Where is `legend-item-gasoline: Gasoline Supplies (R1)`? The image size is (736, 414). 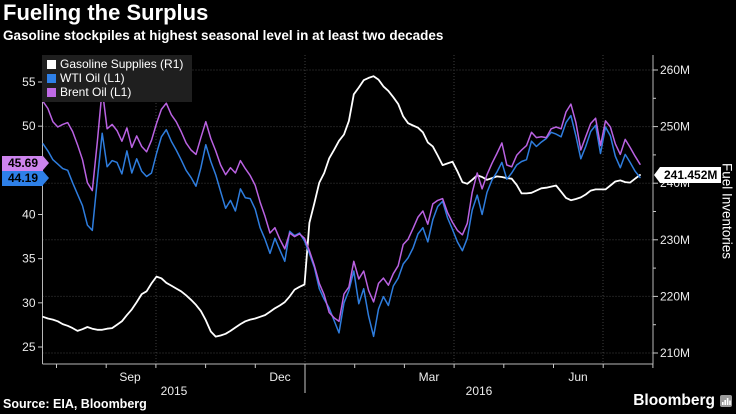
legend-item-gasoline: Gasoline Supplies (R1) is located at coordinates (115, 64).